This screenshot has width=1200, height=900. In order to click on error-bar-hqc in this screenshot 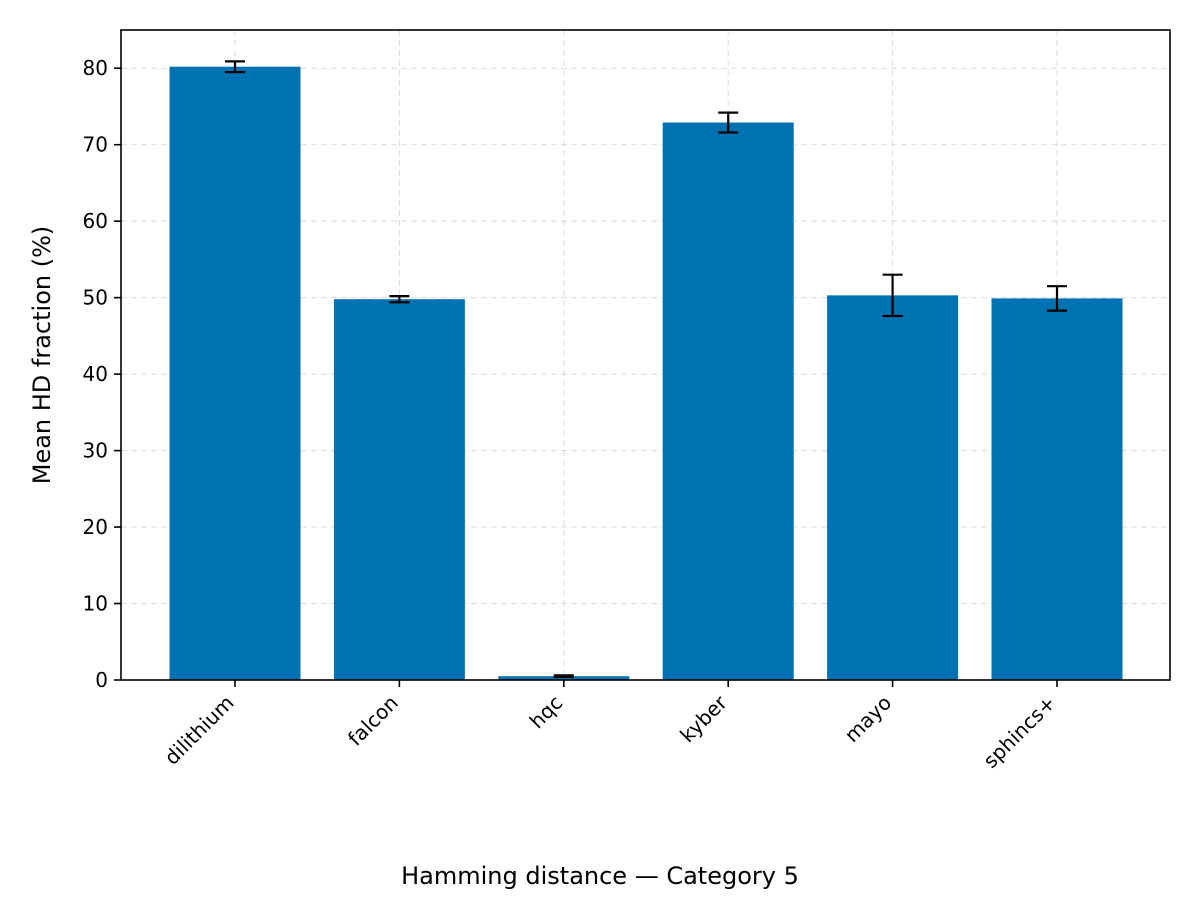, I will do `click(563, 676)`.